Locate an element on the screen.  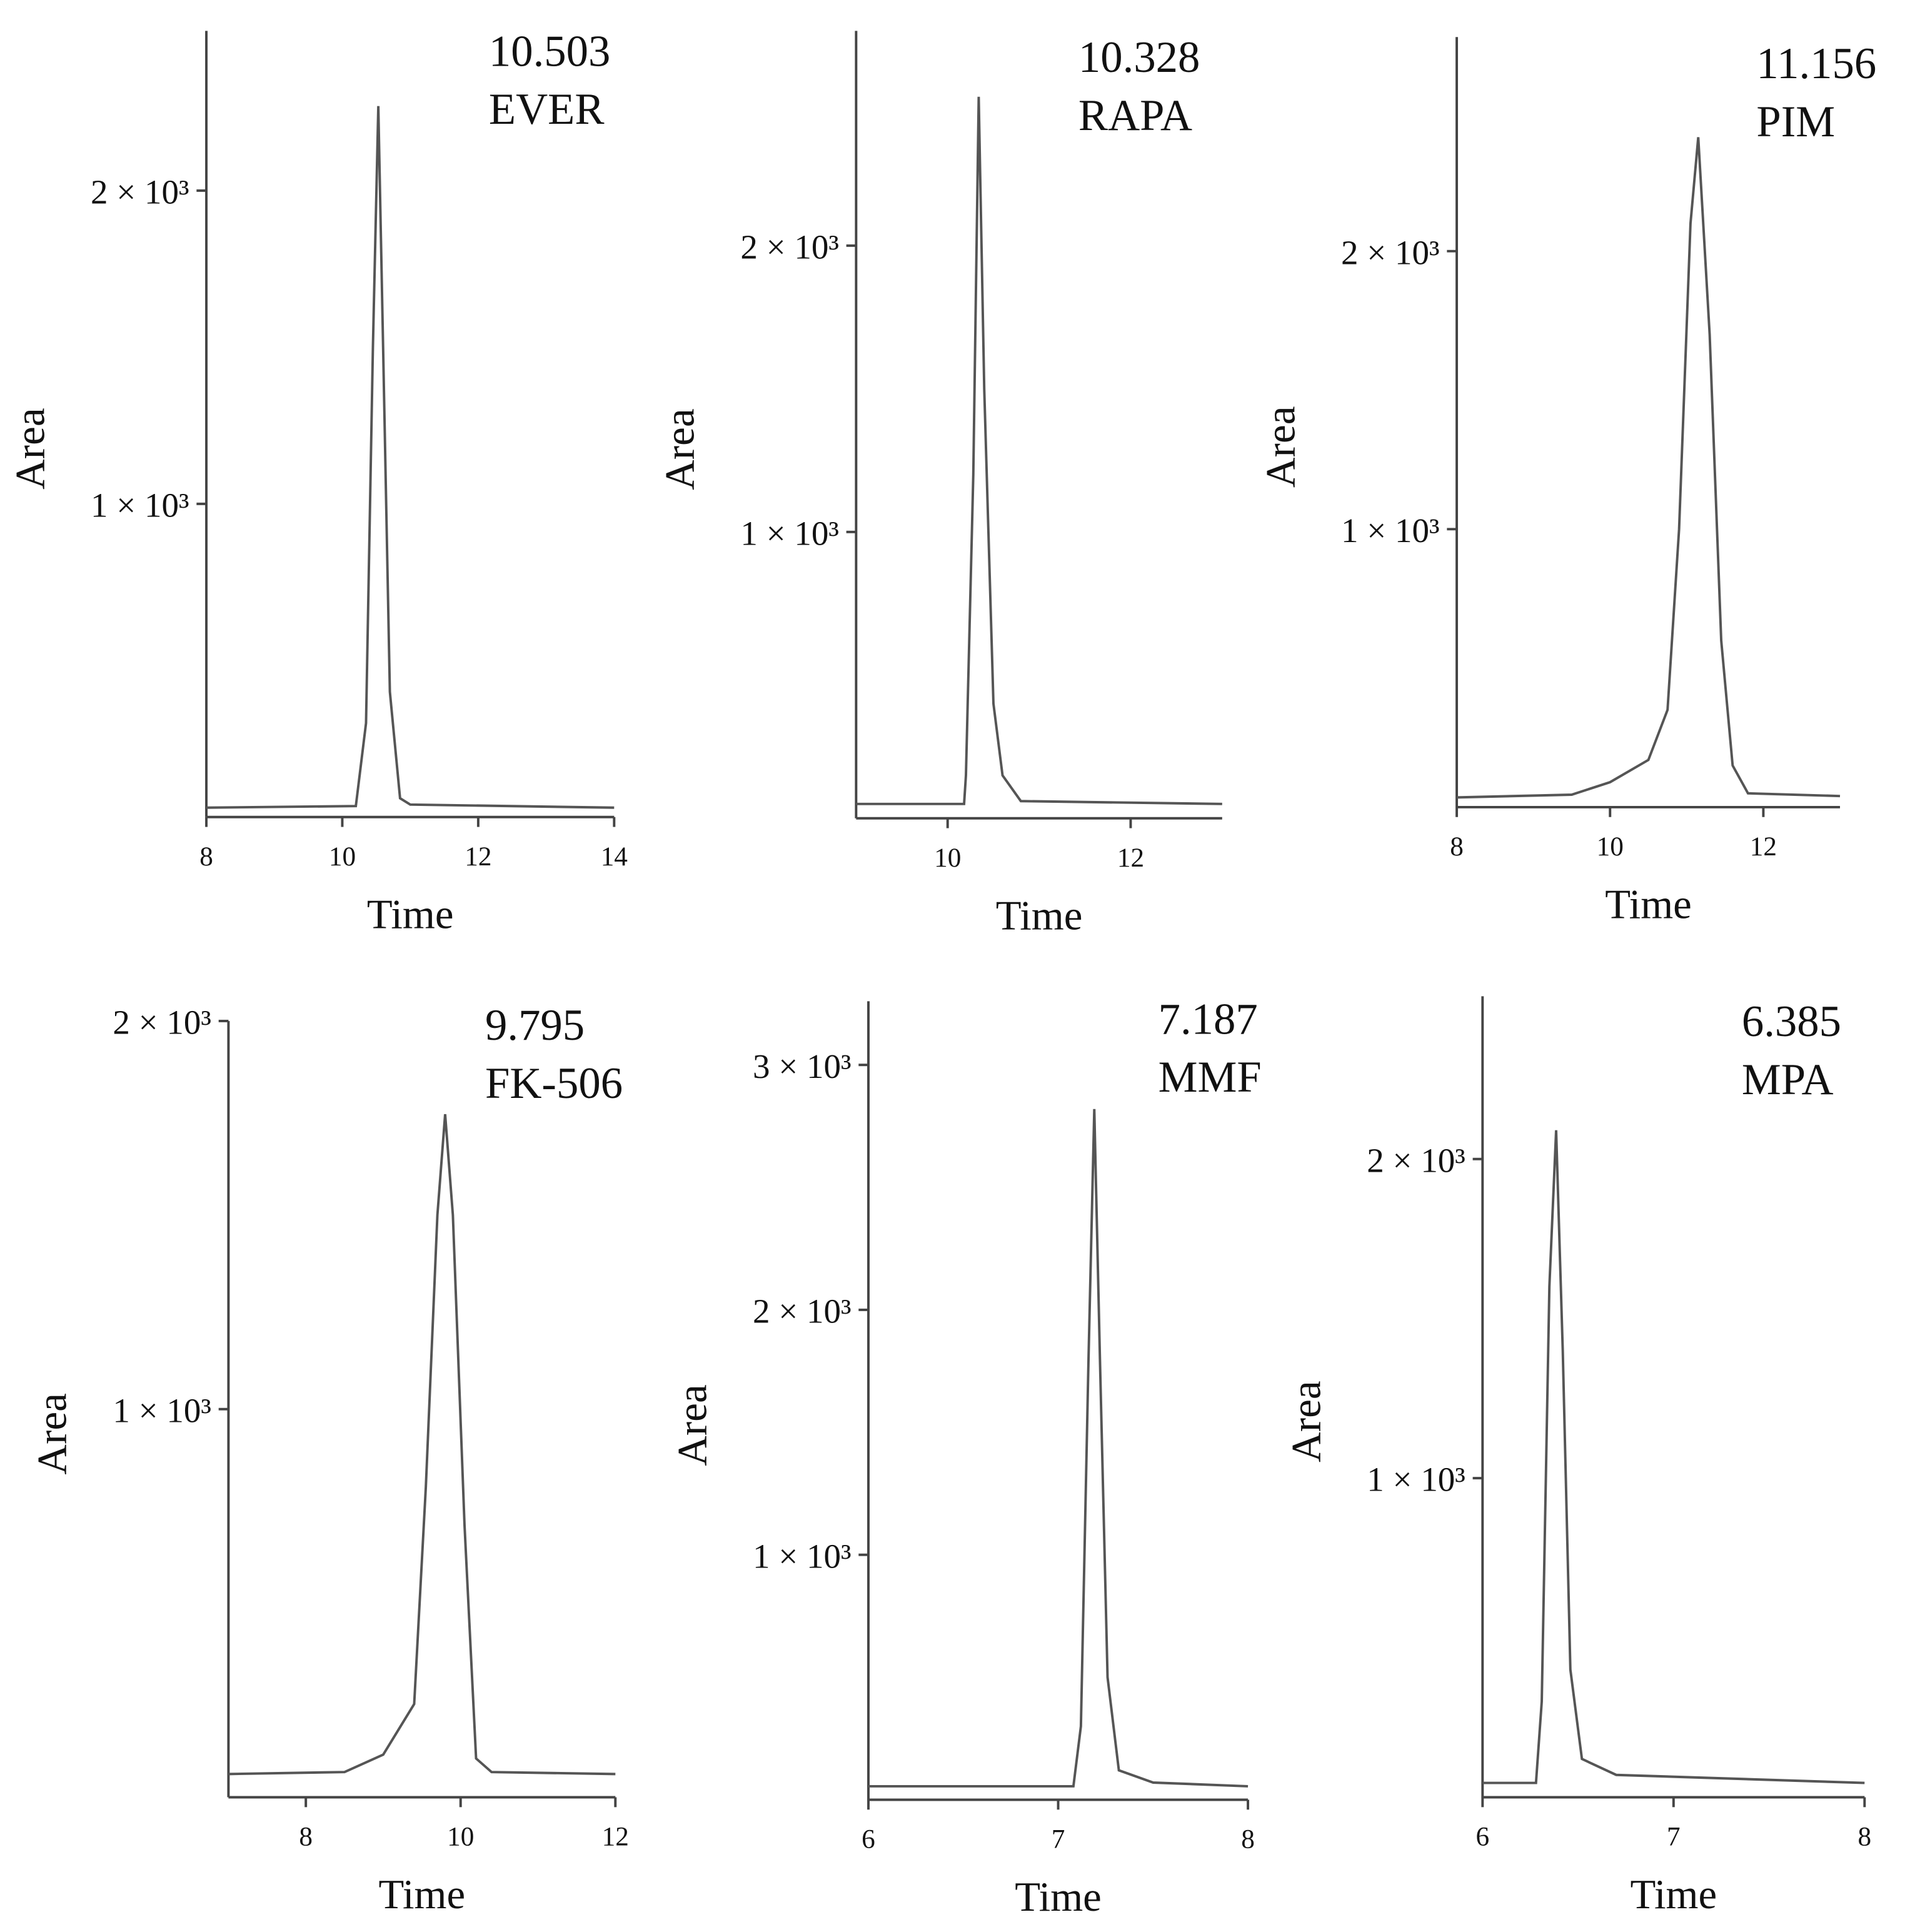
annotation: 11.156 is located at coordinates (1816, 63).